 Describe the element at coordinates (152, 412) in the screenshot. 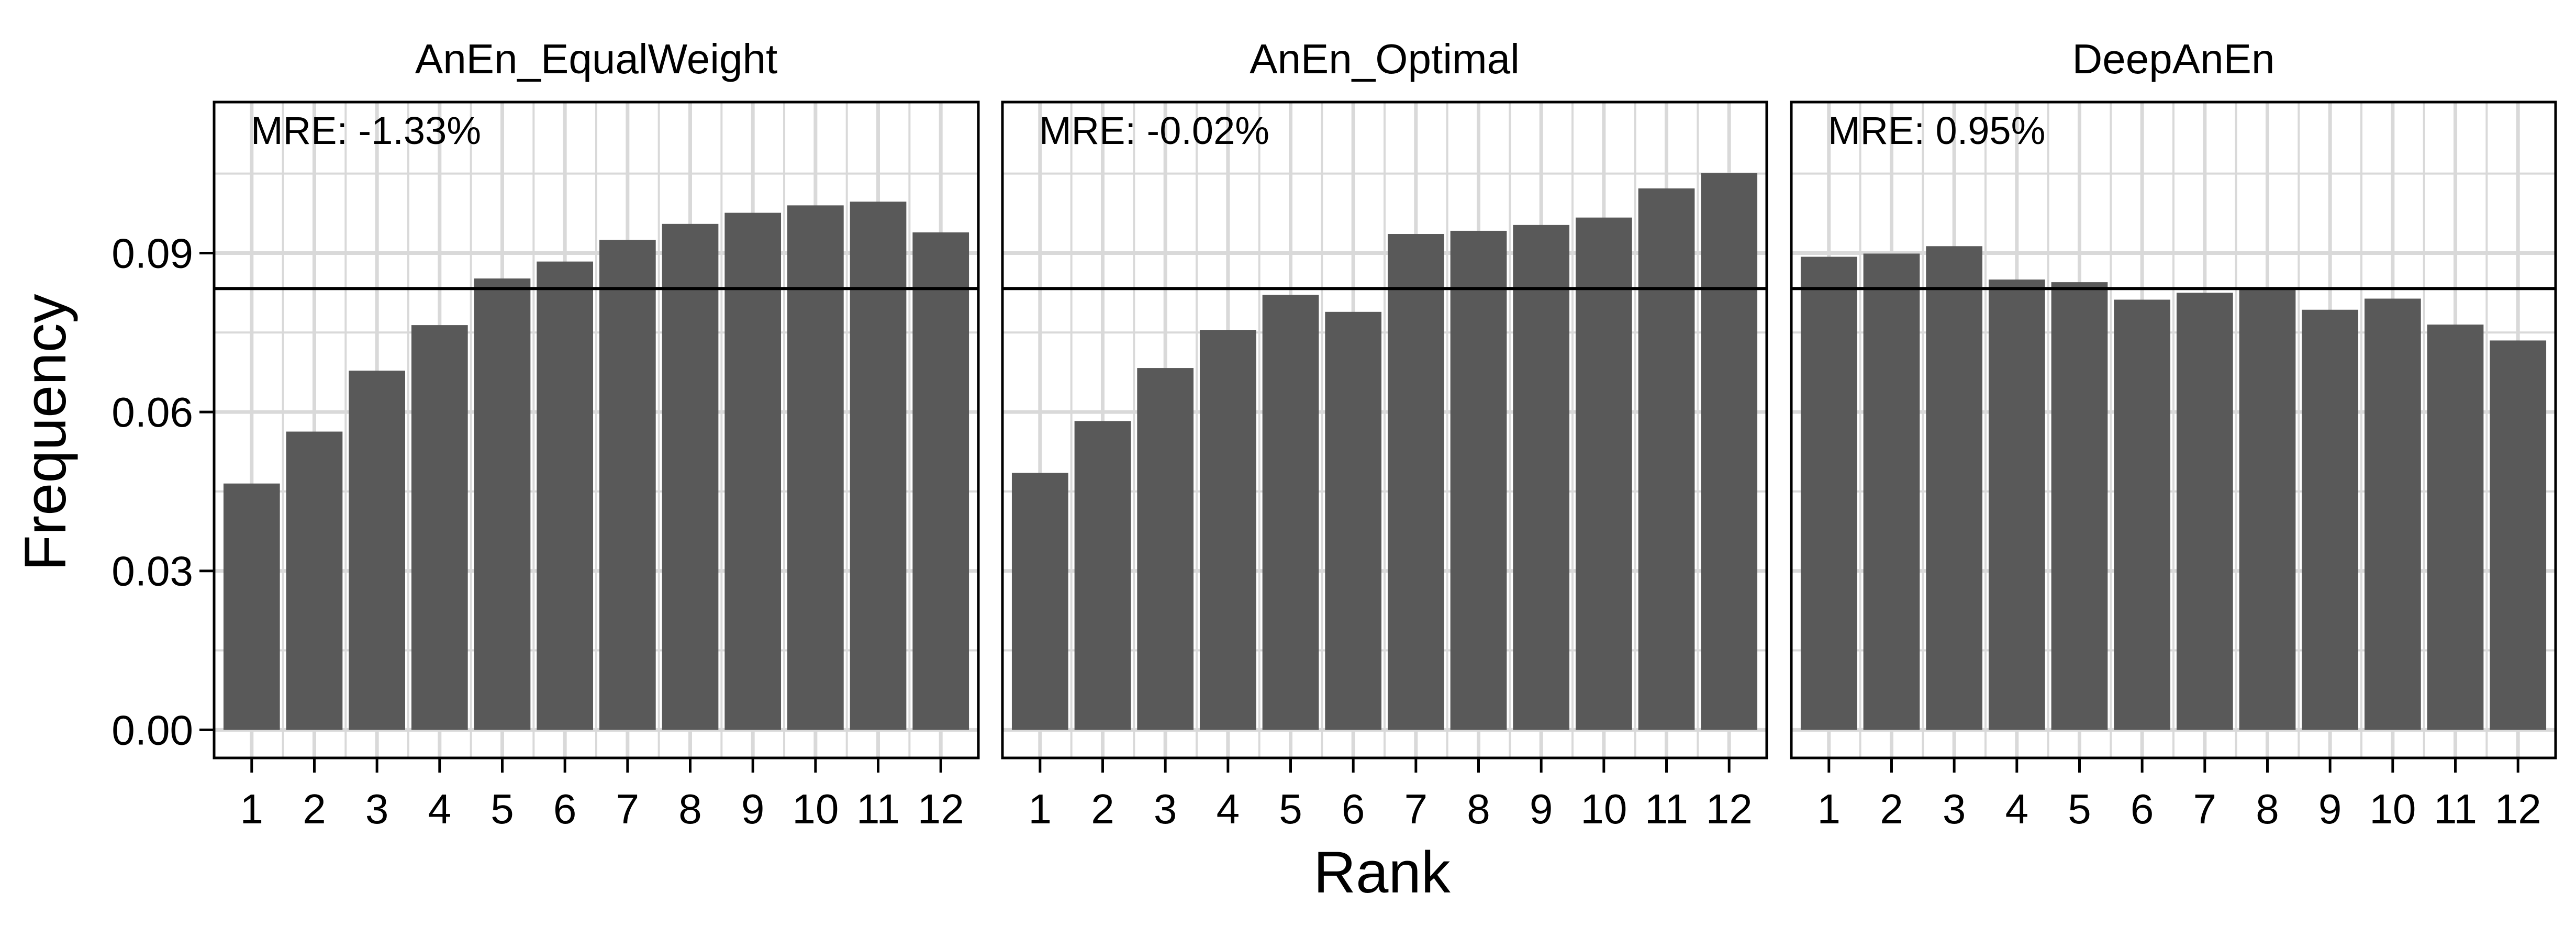

I see `y-tick-label: 0.06` at that location.